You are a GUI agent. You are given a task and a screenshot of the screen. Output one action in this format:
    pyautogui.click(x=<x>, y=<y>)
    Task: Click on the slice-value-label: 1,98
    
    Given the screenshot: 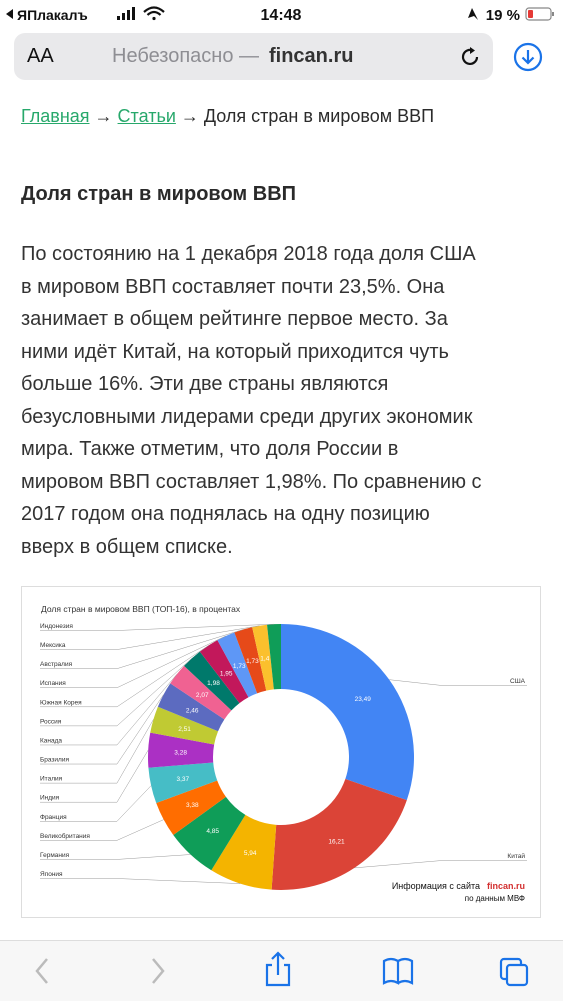 What is the action you would take?
    pyautogui.click(x=213, y=683)
    